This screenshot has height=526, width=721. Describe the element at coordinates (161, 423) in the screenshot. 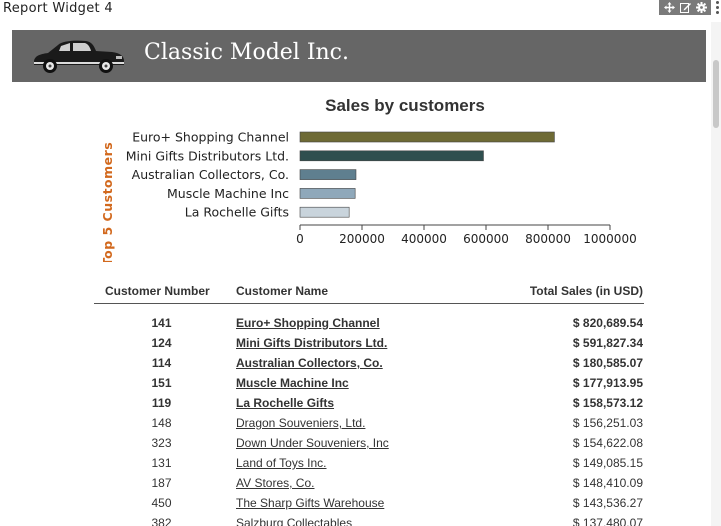

I see `customer-number-cell: 148` at that location.